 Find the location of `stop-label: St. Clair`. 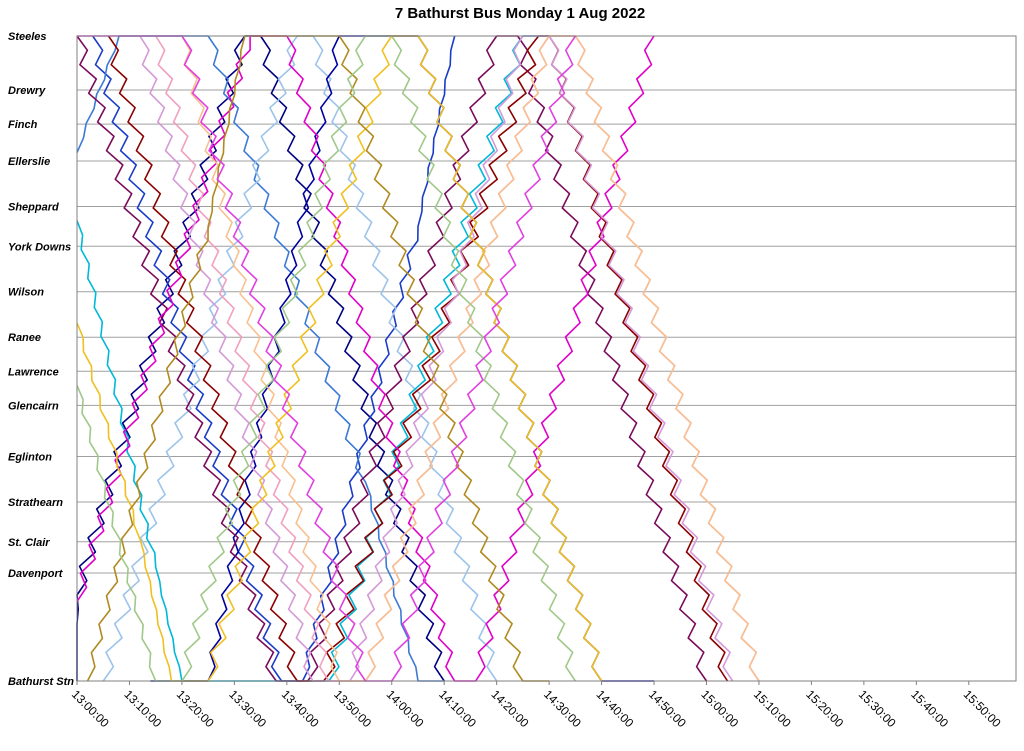

stop-label: St. Clair is located at coordinates (29, 543).